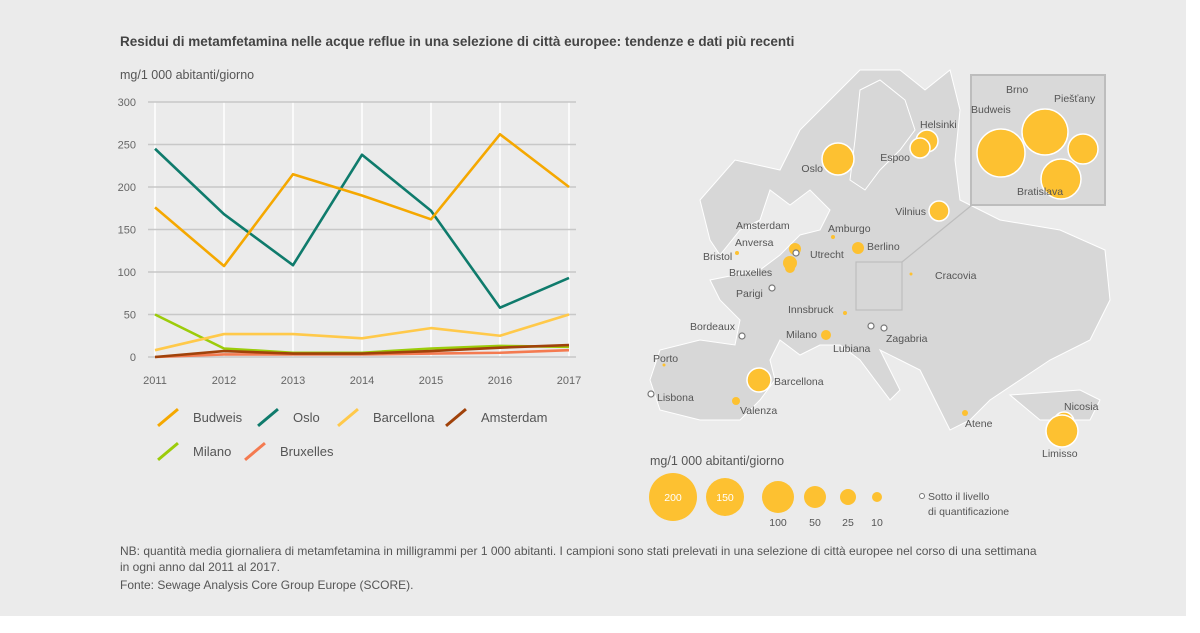  Describe the element at coordinates (979, 424) in the screenshot. I see `city-label: Atene` at that location.